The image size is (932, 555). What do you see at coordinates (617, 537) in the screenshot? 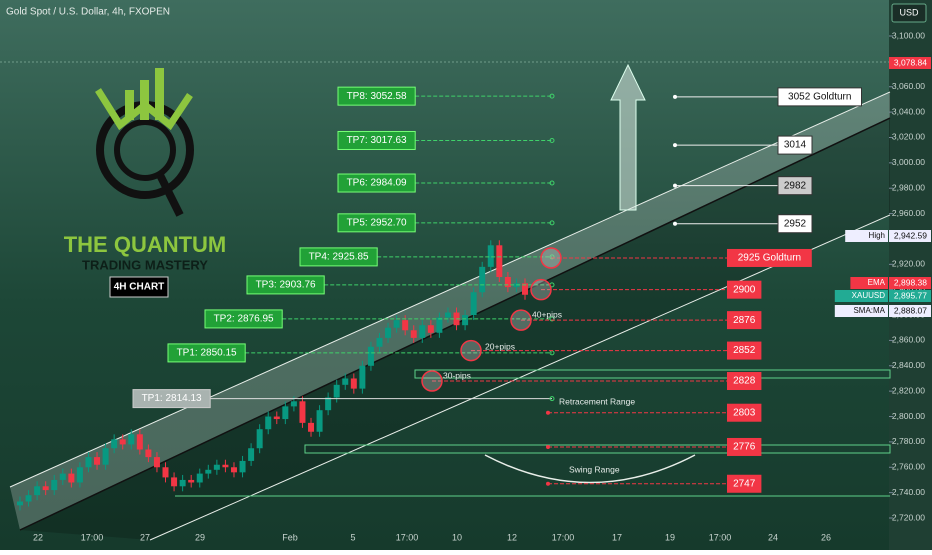
I see `x-tick-label: 17` at bounding box center [617, 537].